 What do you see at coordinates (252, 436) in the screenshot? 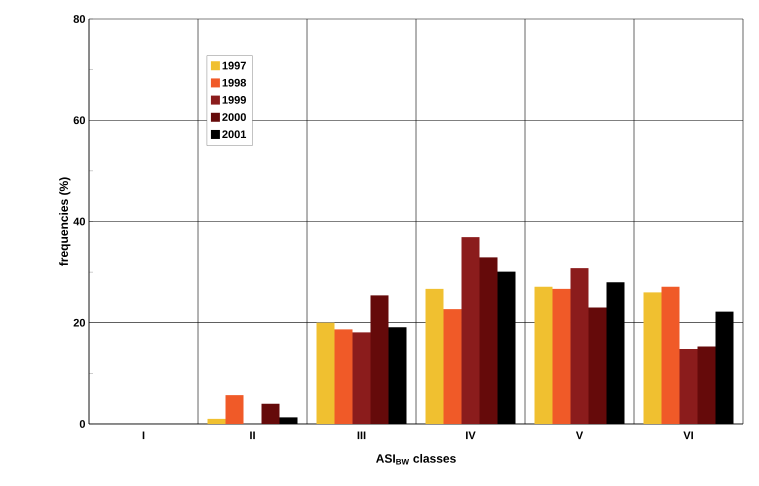
I see `x-tick-label: II` at bounding box center [252, 436].